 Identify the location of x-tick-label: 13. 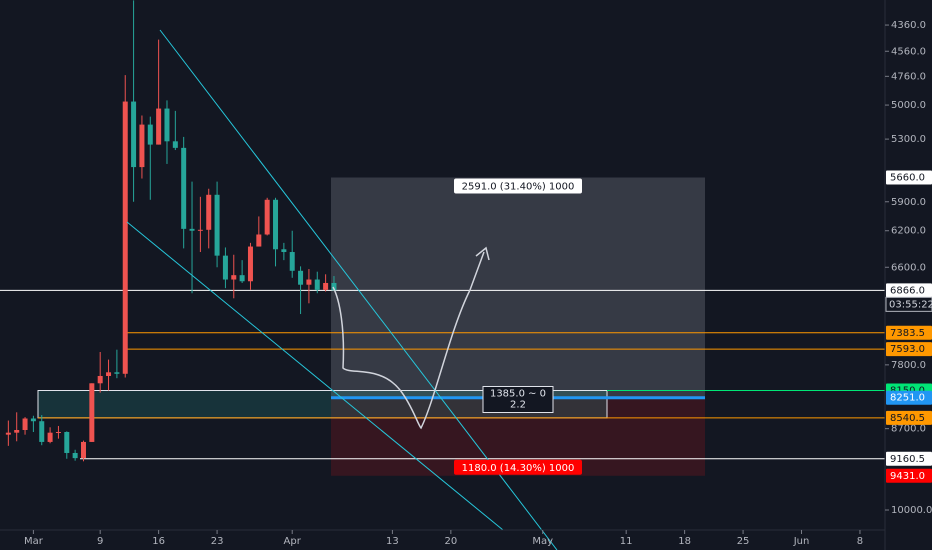
(392, 541).